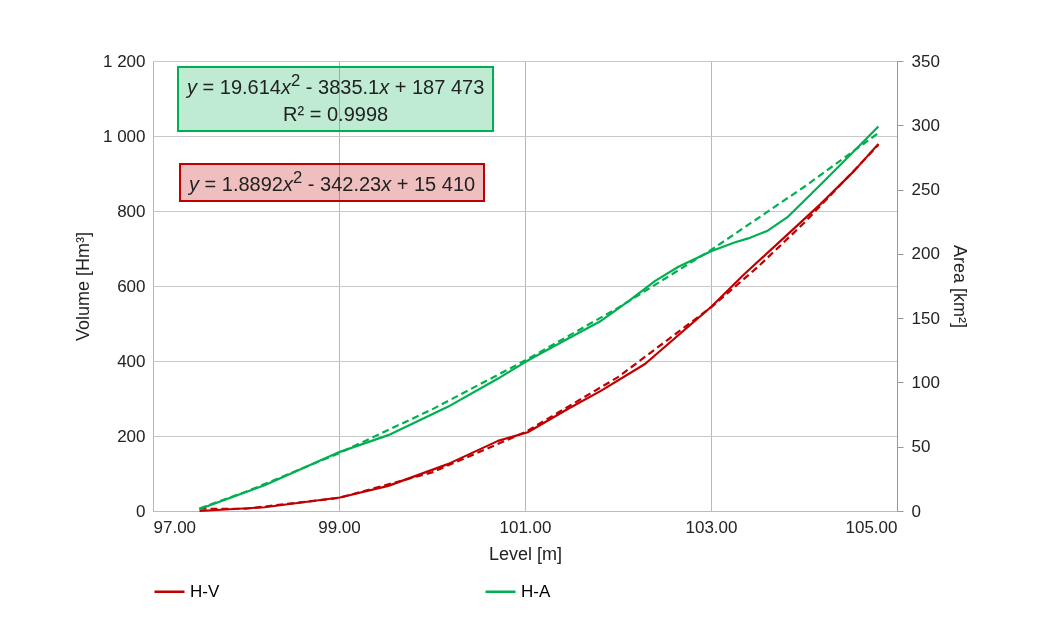 Image resolution: width=1049 pixels, height=643 pixels. Describe the element at coordinates (925, 318) in the screenshot. I see `y2-tick-label: 150` at that location.